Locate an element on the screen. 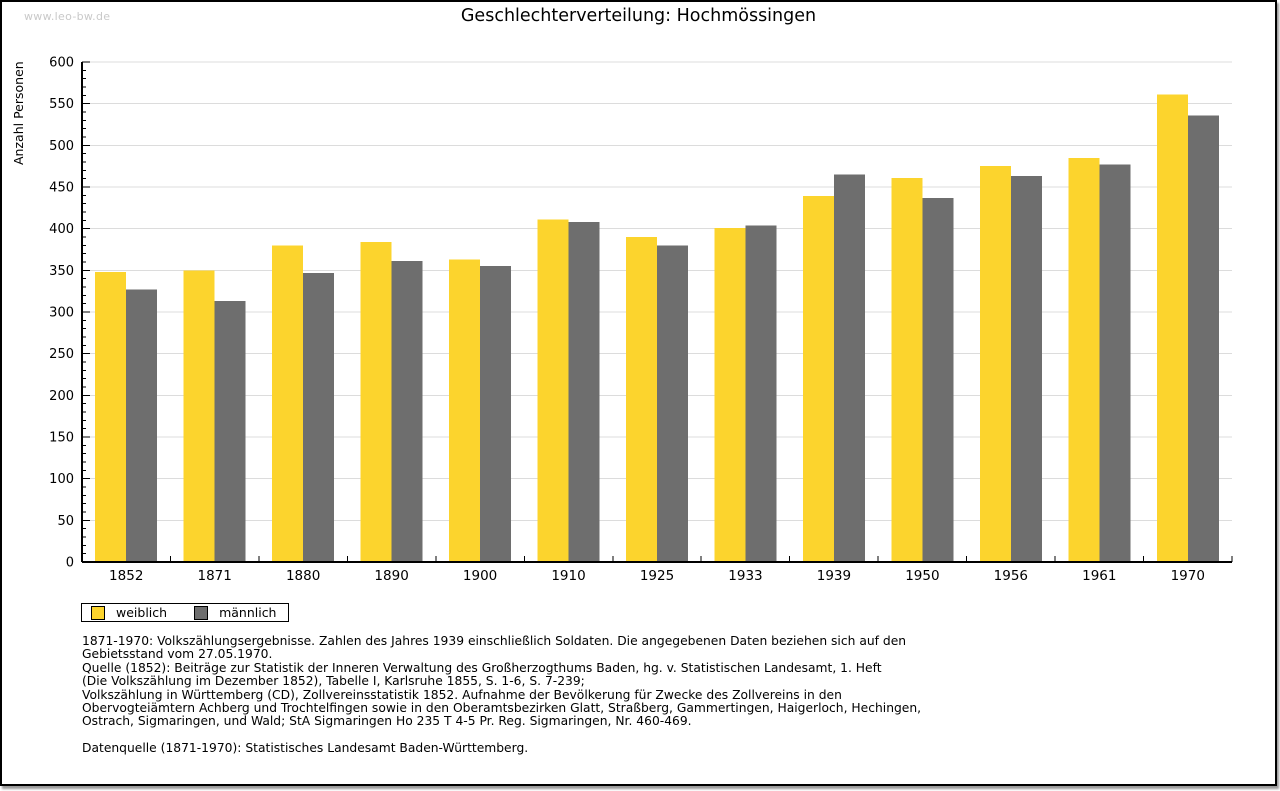 This screenshot has width=1280, height=791. svg-text: 1900 is located at coordinates (480, 576).